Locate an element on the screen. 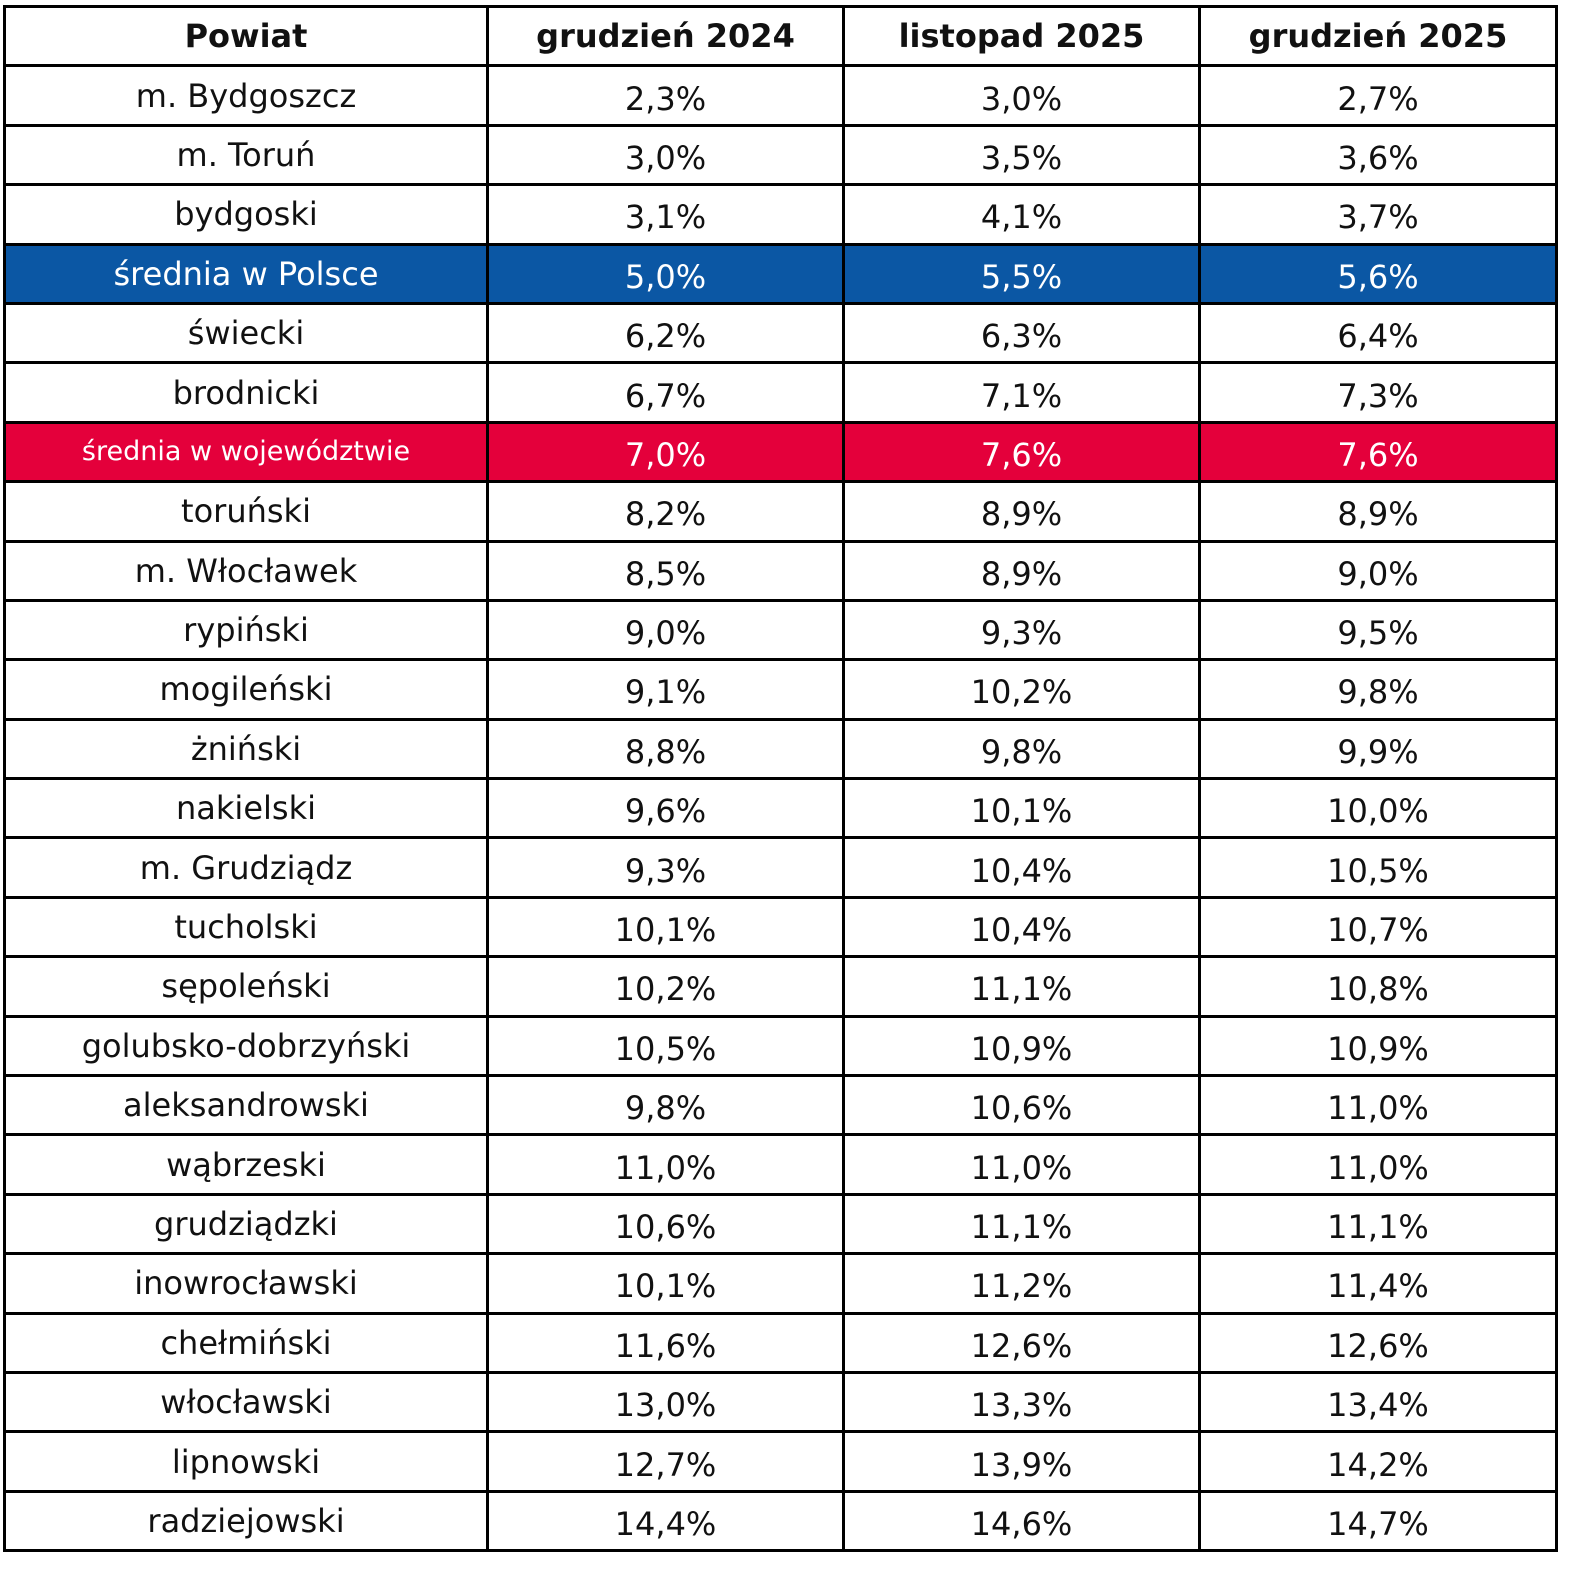 The width and height of the screenshot is (1586, 1596). table-row: m. Bydgoszcz 2,3% 3,0% 2,7% is located at coordinates (780, 95).